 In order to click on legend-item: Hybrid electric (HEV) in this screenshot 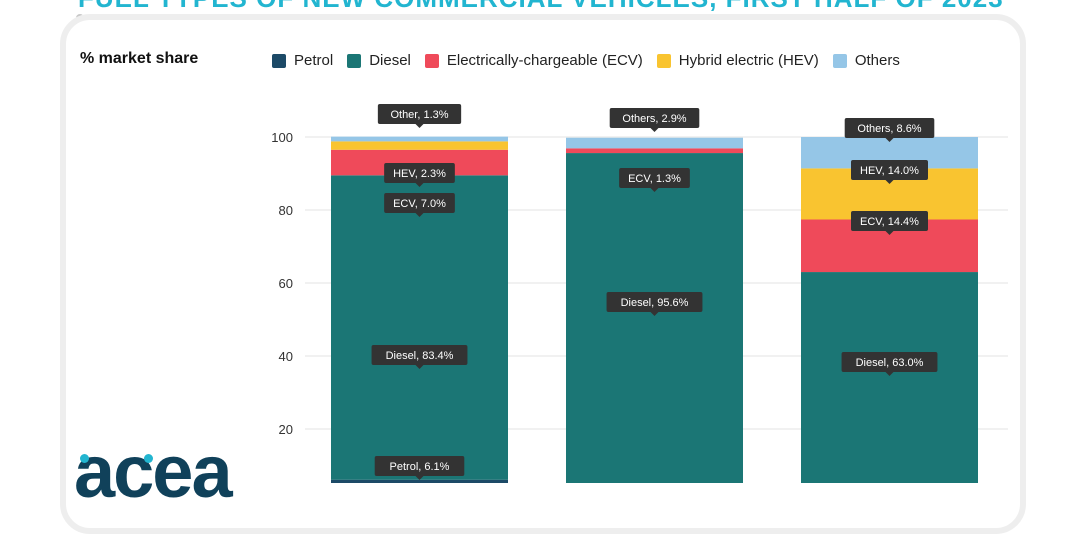, I will do `click(737, 60)`.